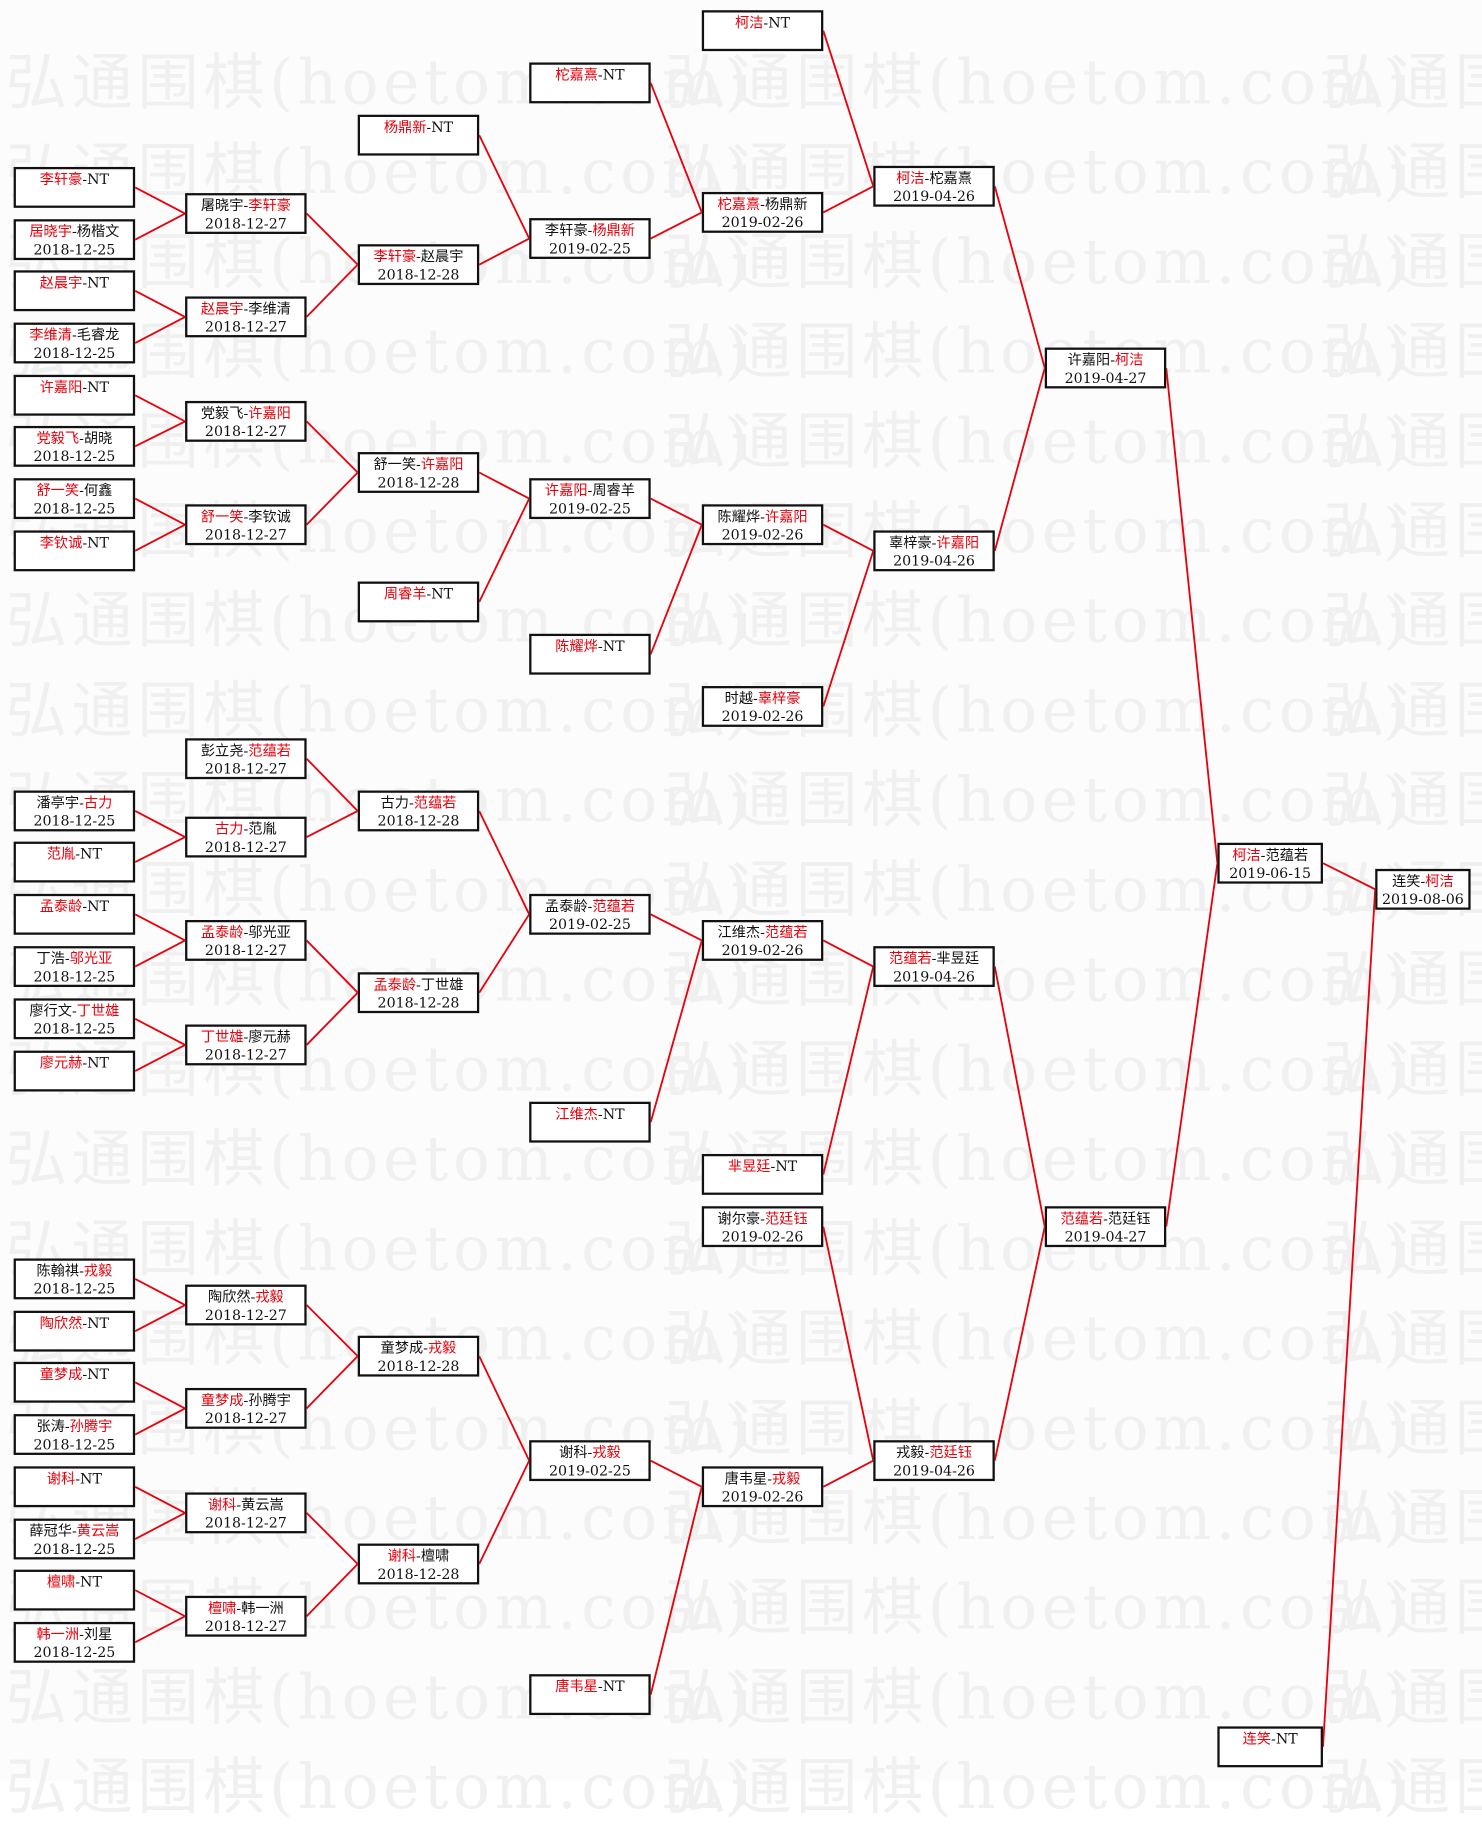  I want to click on match-box: 党毅飞-胡晓 2018-12-25, so click(74, 446).